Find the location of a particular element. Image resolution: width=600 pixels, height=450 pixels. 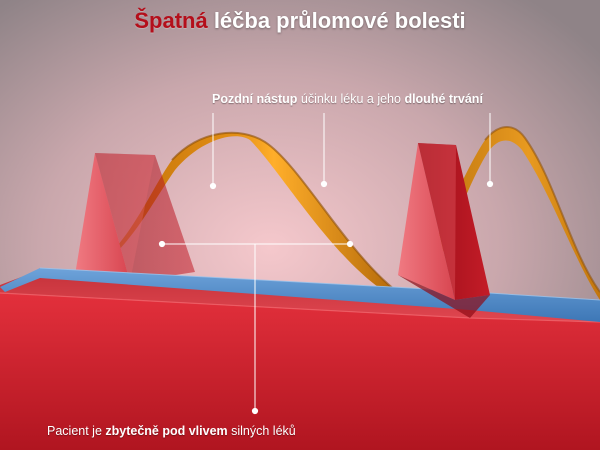

annotation-bottom-text-1: Pacient je is located at coordinates (76, 431).